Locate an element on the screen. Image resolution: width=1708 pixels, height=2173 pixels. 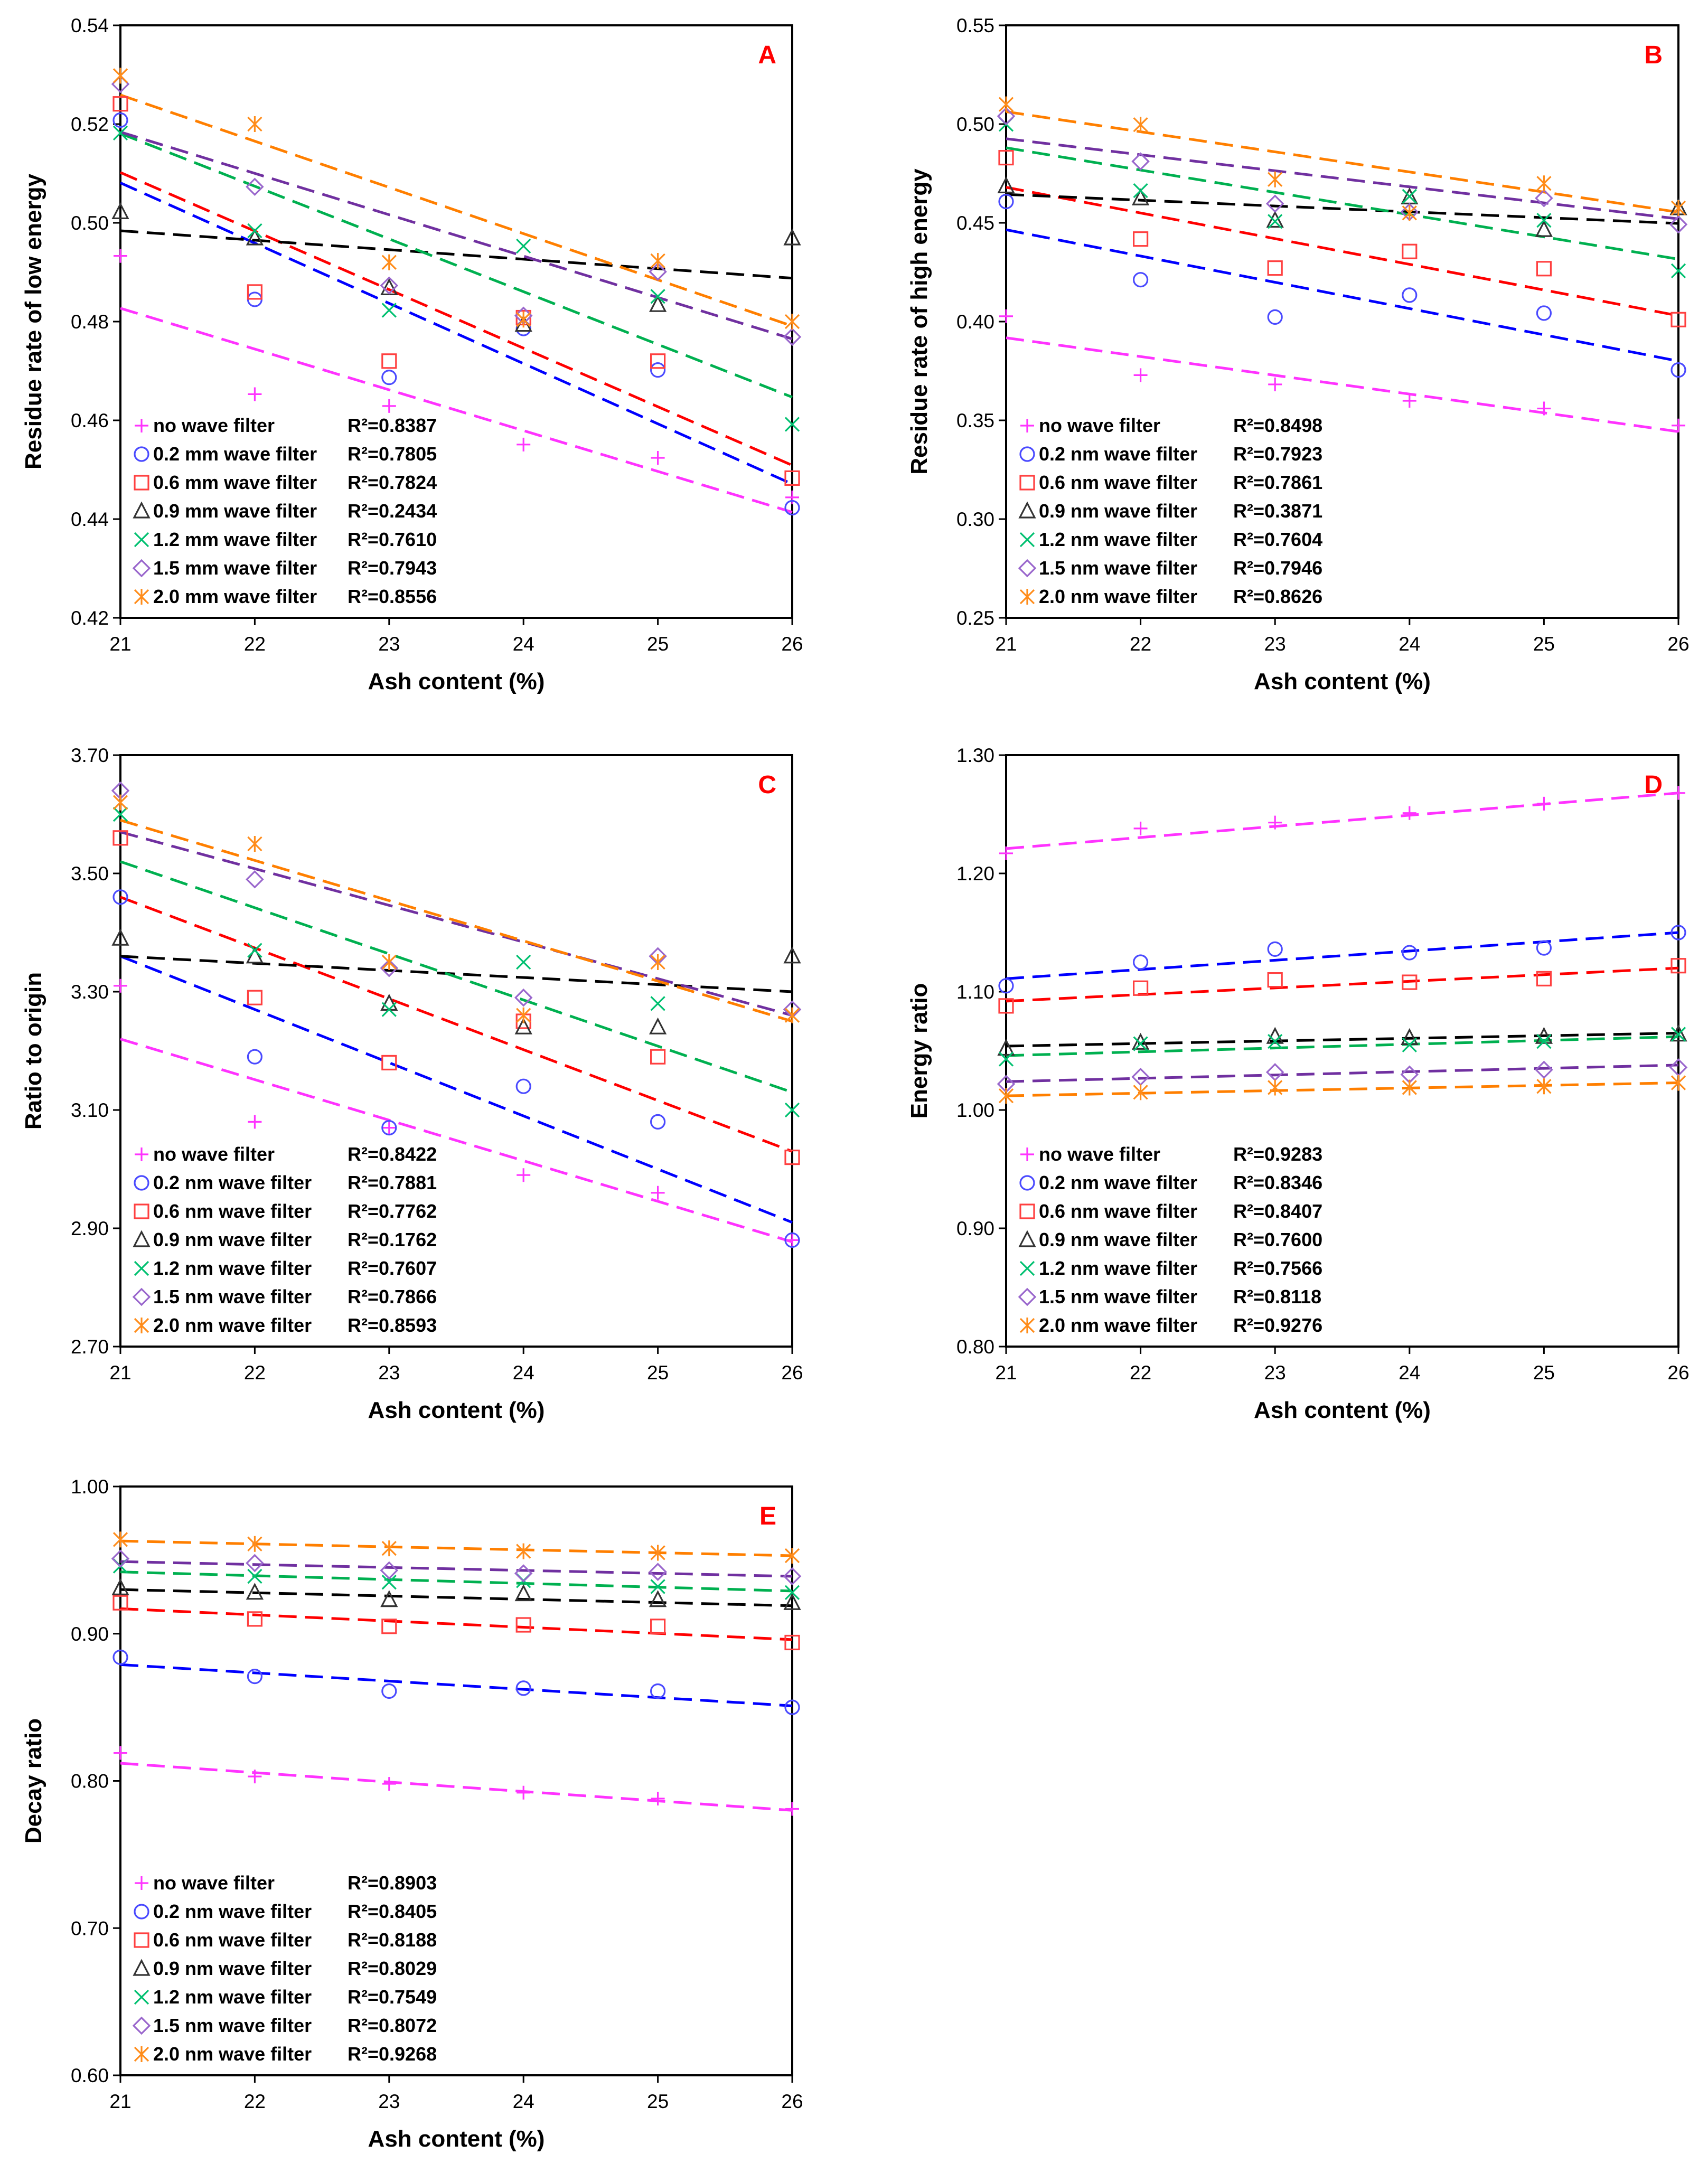
legend-label: 0.6 nm wave filter is located at coordinates (1118, 1211).